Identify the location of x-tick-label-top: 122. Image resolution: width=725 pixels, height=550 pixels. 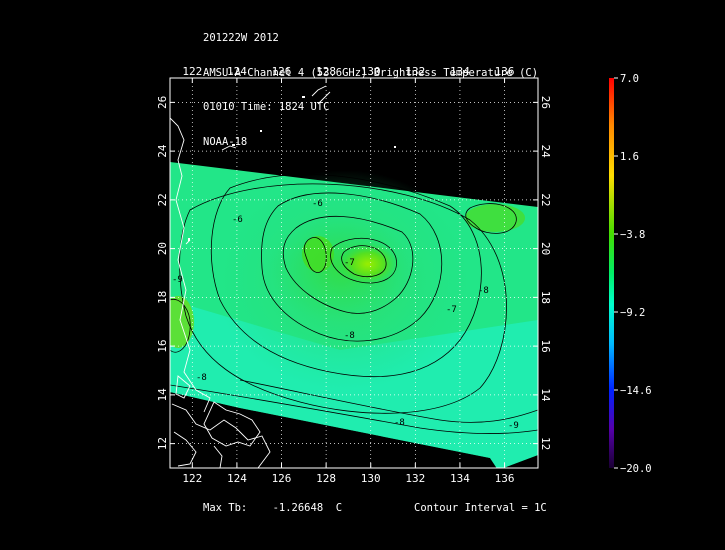
(192, 71).